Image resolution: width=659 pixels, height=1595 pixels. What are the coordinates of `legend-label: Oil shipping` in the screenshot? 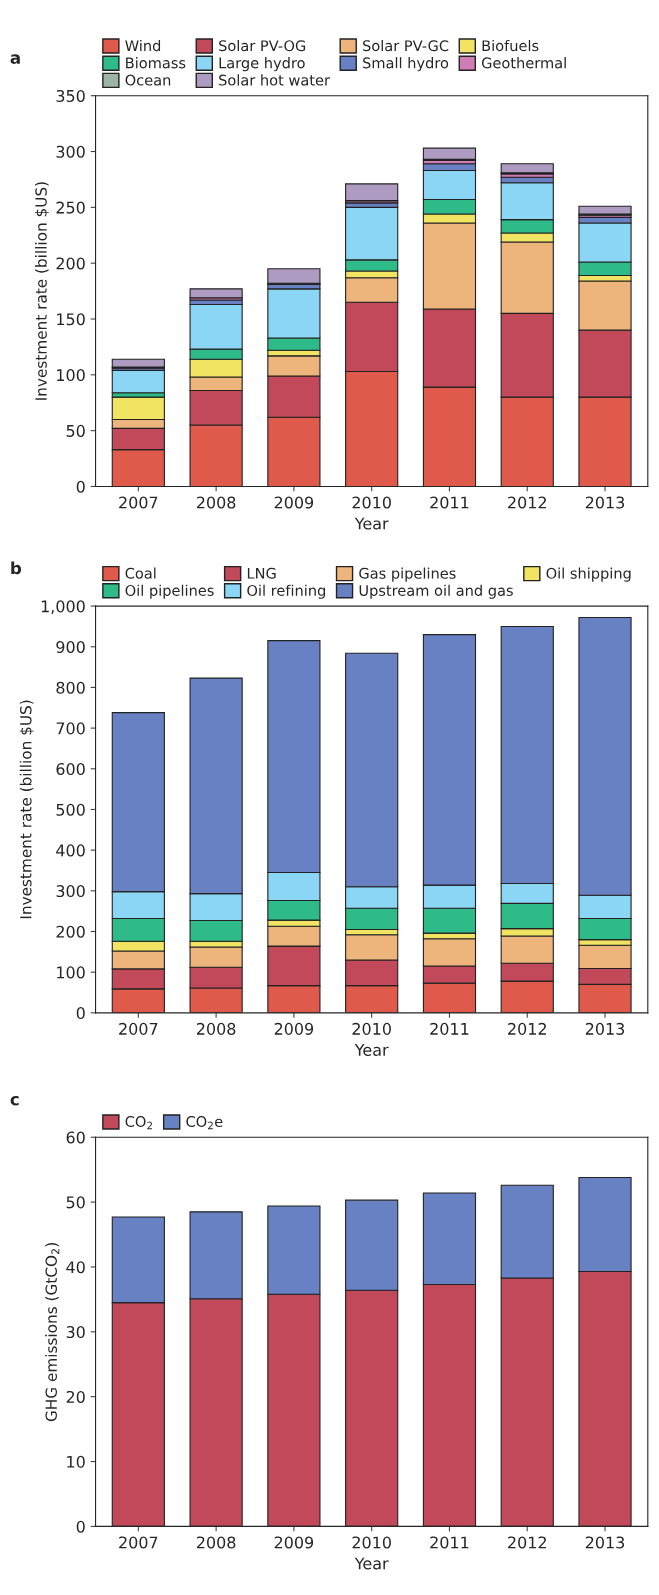 It's located at (588, 574).